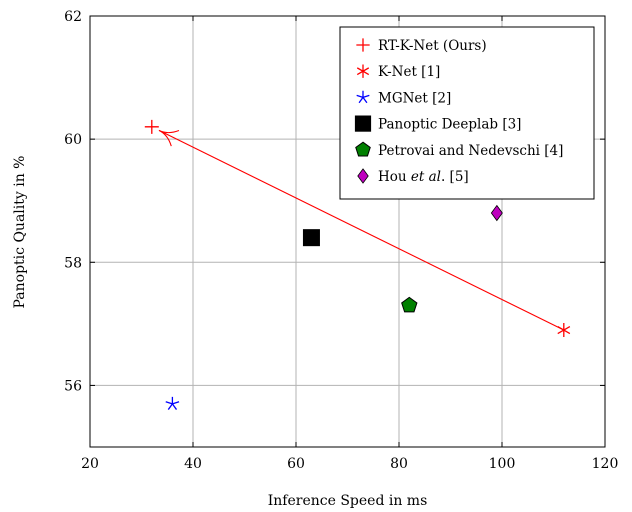 The height and width of the screenshot is (512, 632). Describe the element at coordinates (605, 464) in the screenshot. I see `x-tick-label: 120` at that location.